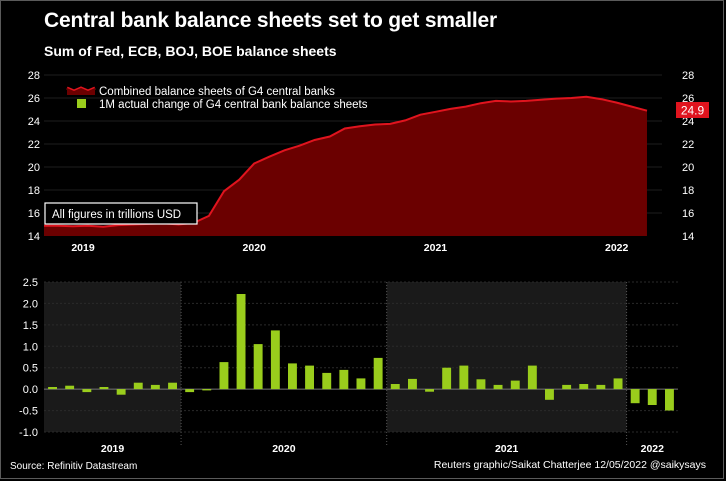 The height and width of the screenshot is (481, 726). What do you see at coordinates (34, 191) in the screenshot?
I see `top-left-tick-label: 18` at bounding box center [34, 191].